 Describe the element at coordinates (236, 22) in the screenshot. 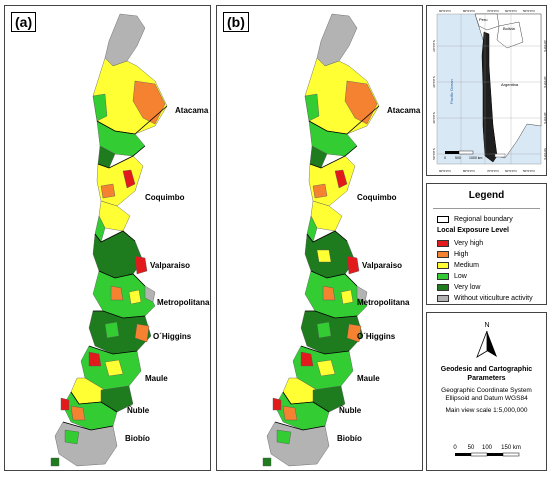

I see `panel-label: (b)` at that location.